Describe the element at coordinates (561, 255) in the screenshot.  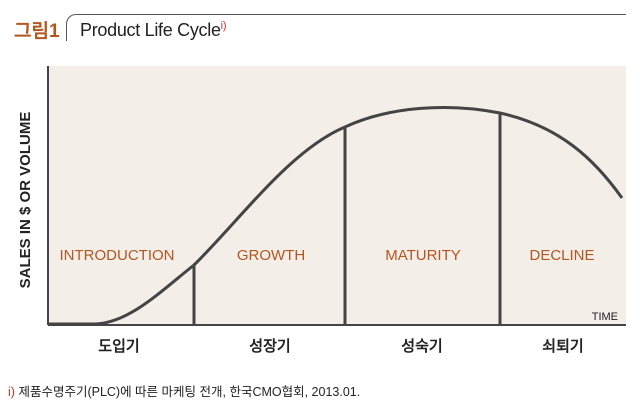
I see `stage-label-decline: DECLINE` at that location.